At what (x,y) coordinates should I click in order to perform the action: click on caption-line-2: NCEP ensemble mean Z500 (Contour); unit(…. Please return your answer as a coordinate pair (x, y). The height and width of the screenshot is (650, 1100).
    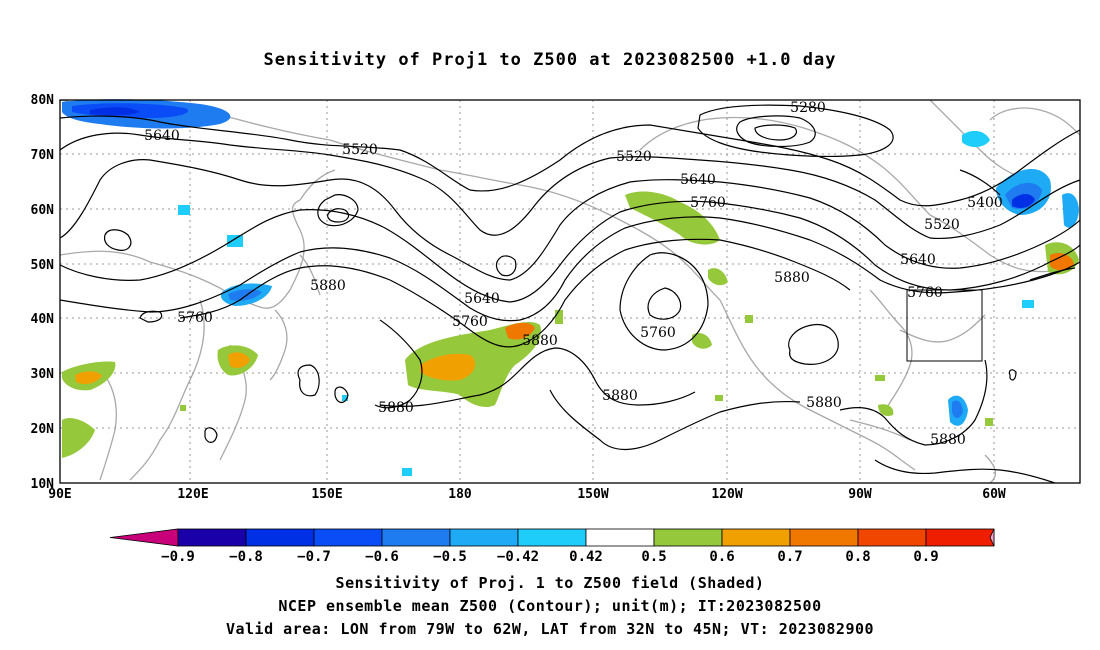
    Looking at the image, I should click on (550, 606).